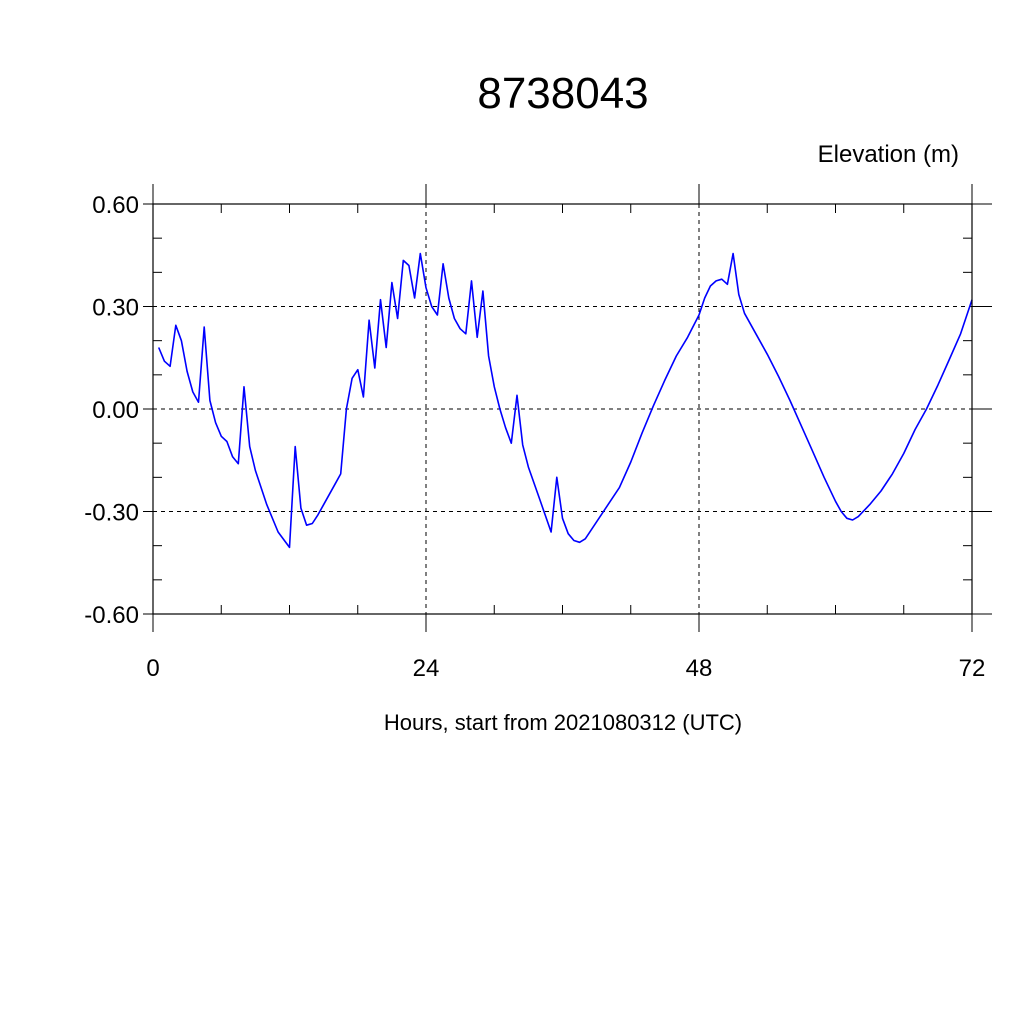  I want to click on x-axis-label: Hours, start from 2021080312 (UTC), so click(563, 722).